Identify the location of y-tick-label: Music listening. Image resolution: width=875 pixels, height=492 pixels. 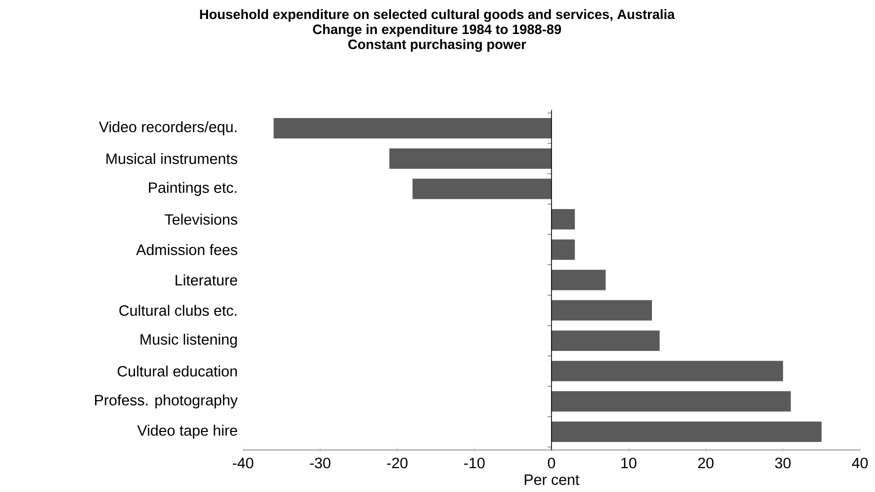
(188, 341).